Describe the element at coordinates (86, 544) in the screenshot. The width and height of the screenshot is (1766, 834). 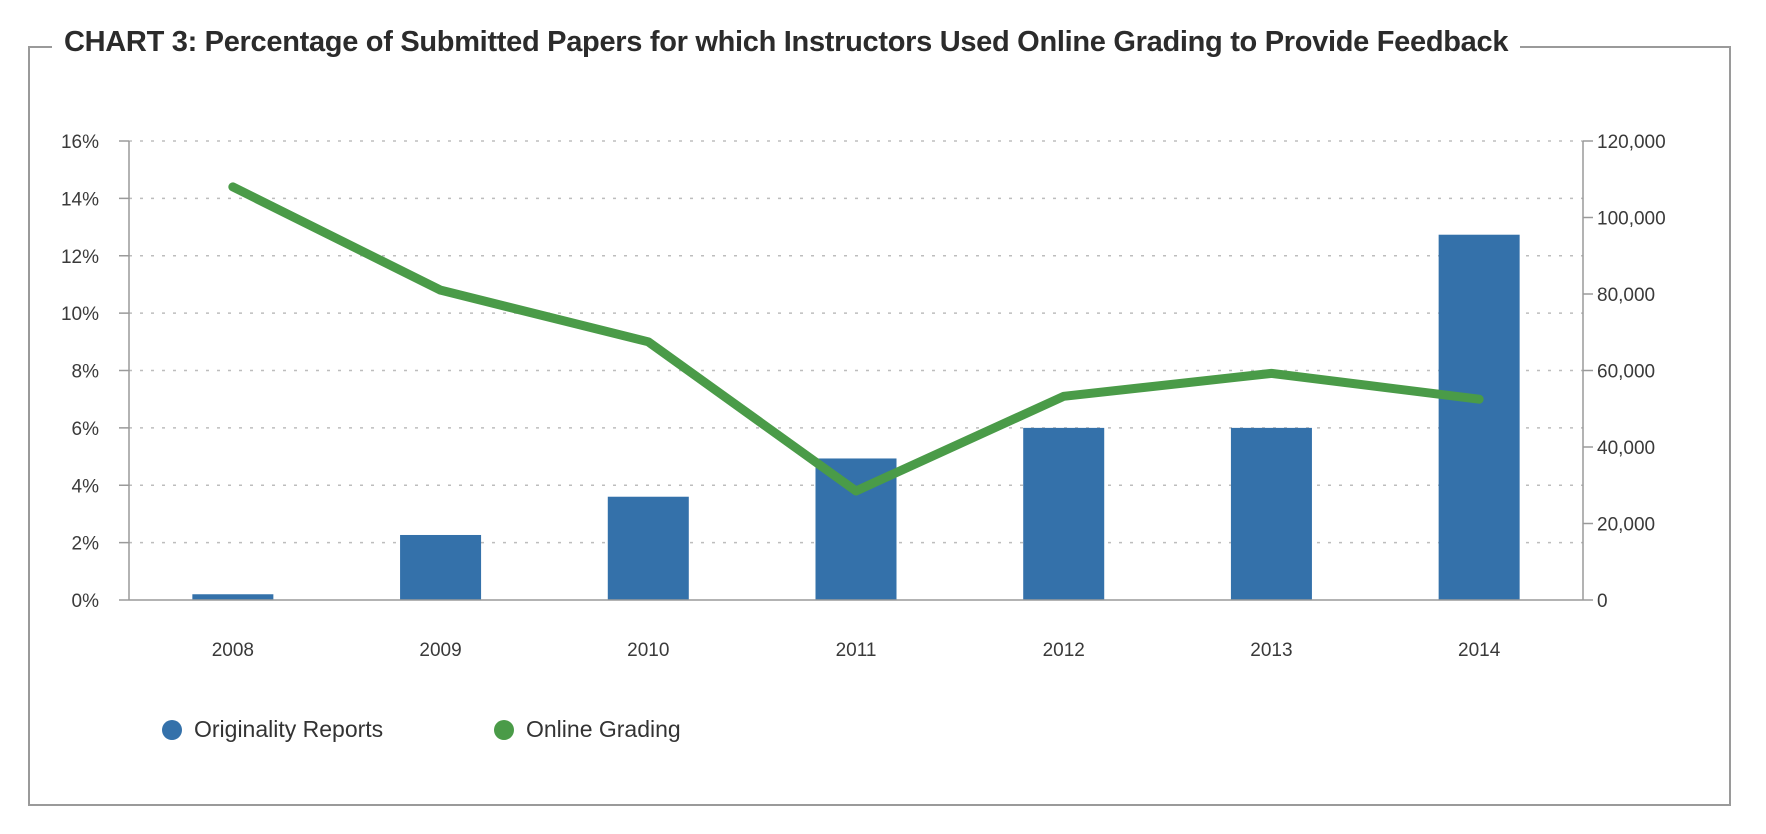
I see `left-tick-label: 2%` at that location.